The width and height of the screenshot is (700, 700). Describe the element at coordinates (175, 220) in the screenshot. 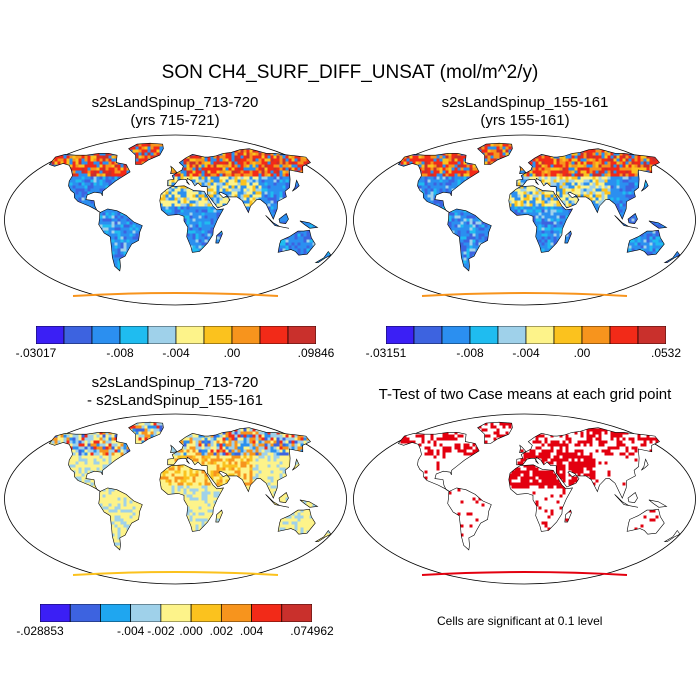

I see `map-case1` at that location.